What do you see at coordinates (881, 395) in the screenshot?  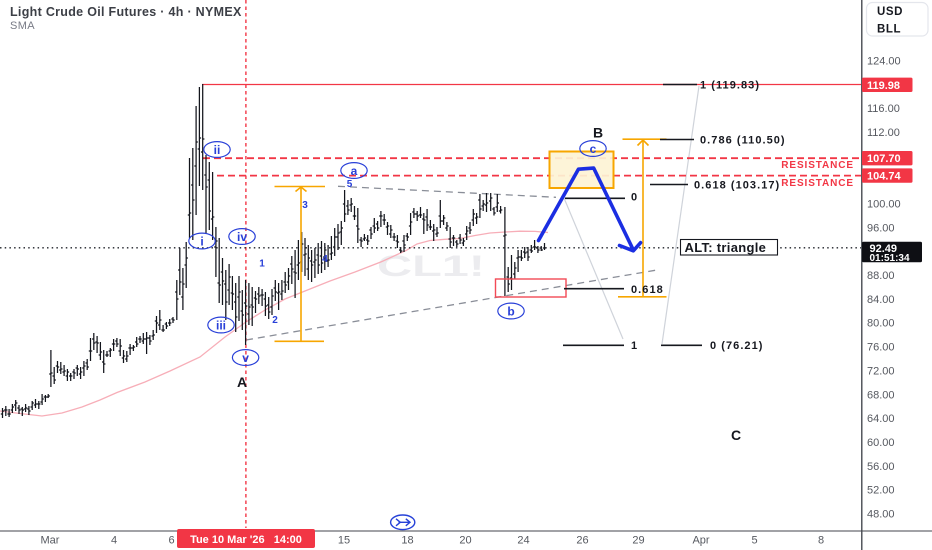 I see `svg-text: 68.00` at bounding box center [881, 395].